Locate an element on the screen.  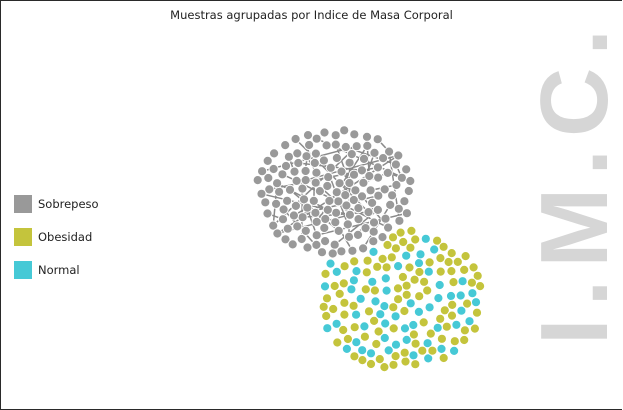
legend-item-sobrepeso: Sobrepeso is located at coordinates (56, 204).